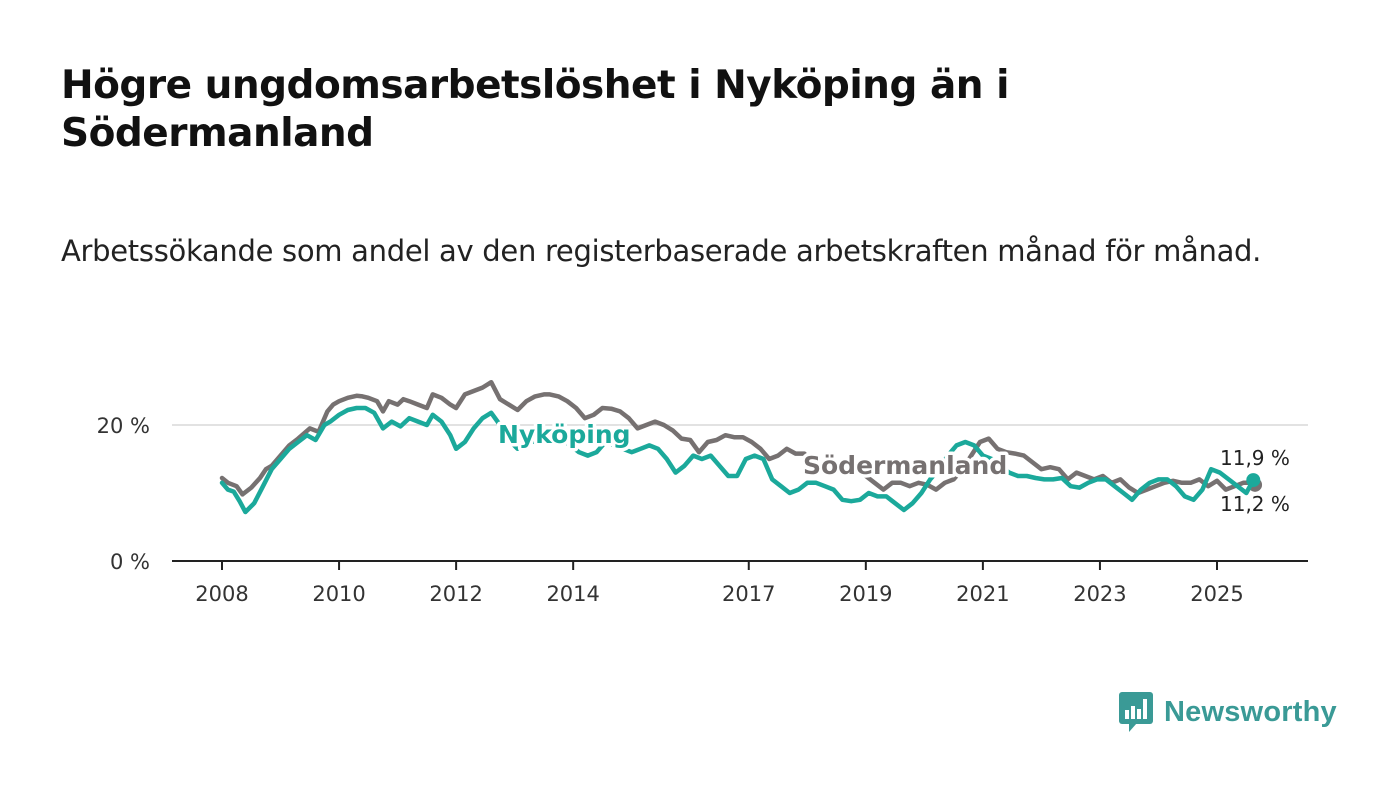  I want to click on series-label-sodermanland: Södermanland, so click(905, 465).